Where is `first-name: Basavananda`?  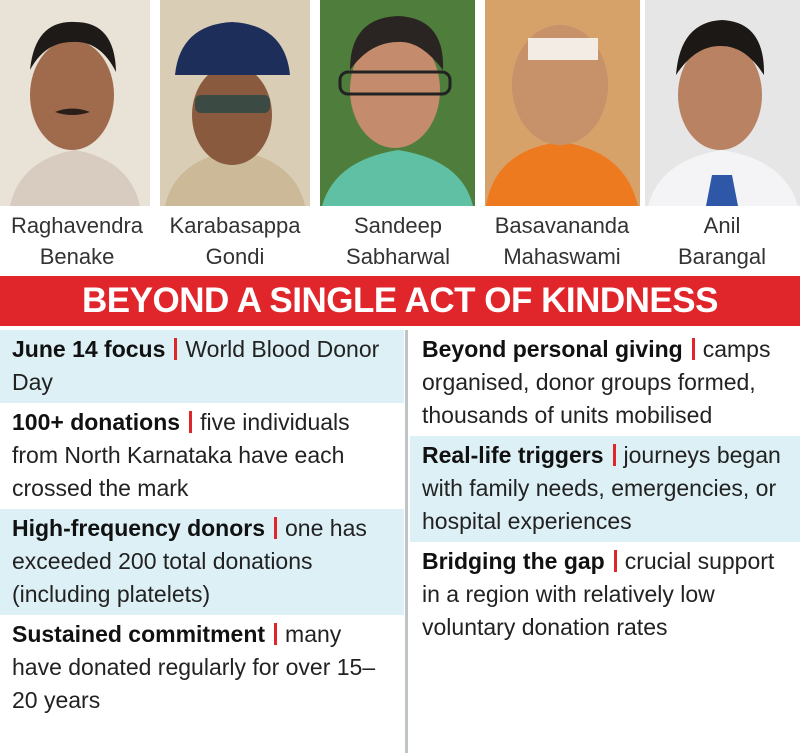 first-name: Basavananda is located at coordinates (562, 225).